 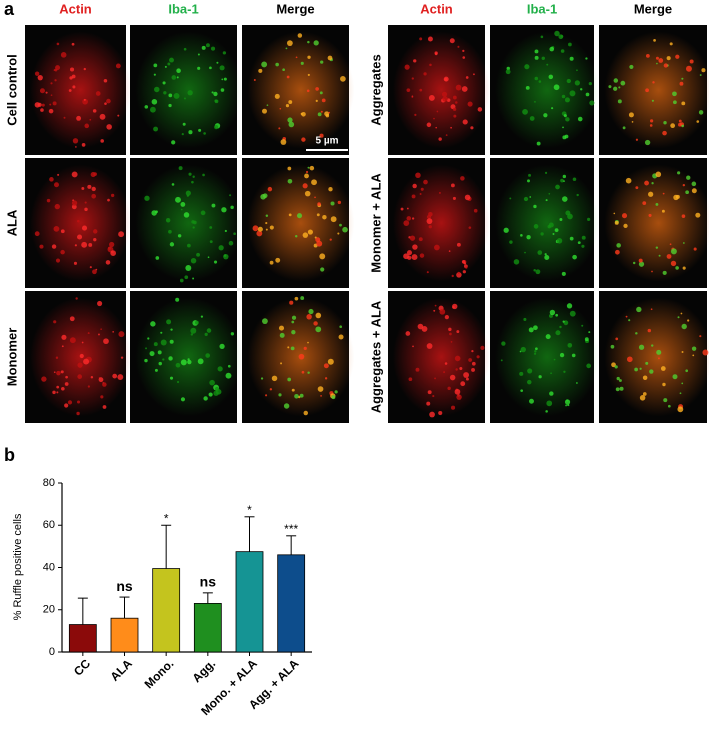 What do you see at coordinates (291, 603) in the screenshot?
I see `bar` at bounding box center [291, 603].